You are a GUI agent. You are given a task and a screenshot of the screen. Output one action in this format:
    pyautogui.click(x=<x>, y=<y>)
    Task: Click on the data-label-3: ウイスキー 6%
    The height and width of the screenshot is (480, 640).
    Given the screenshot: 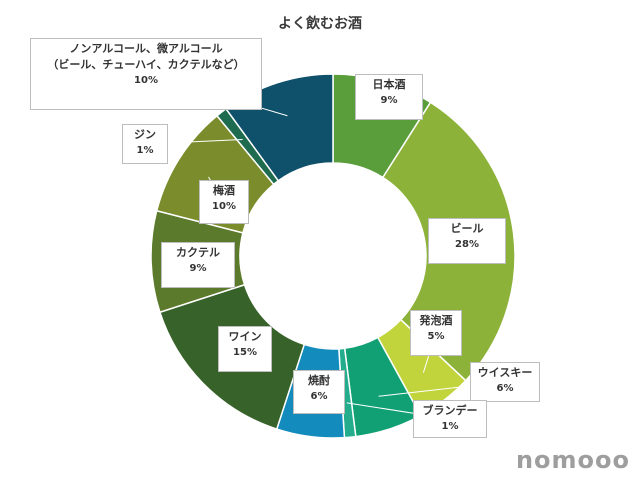 What is the action you would take?
    pyautogui.click(x=505, y=382)
    